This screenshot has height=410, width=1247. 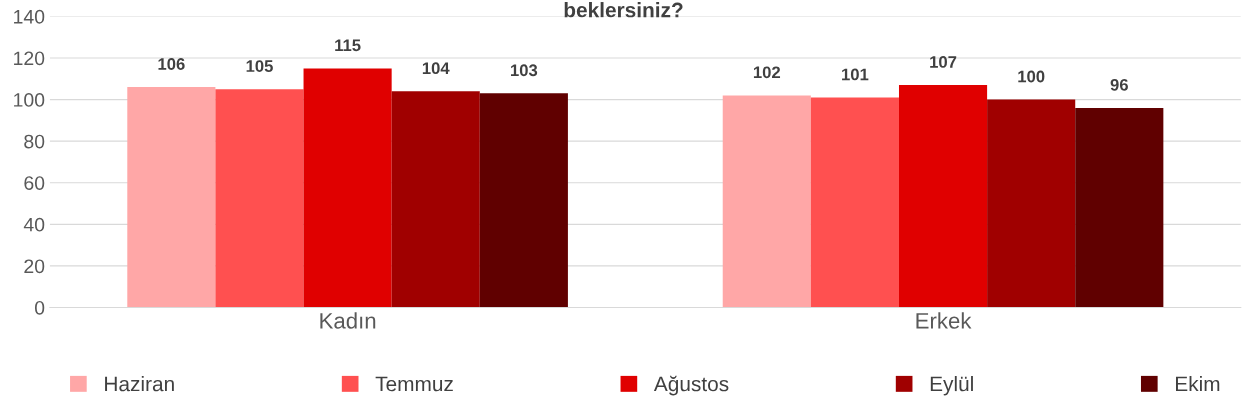 I want to click on data-label: 106, so click(x=171, y=64).